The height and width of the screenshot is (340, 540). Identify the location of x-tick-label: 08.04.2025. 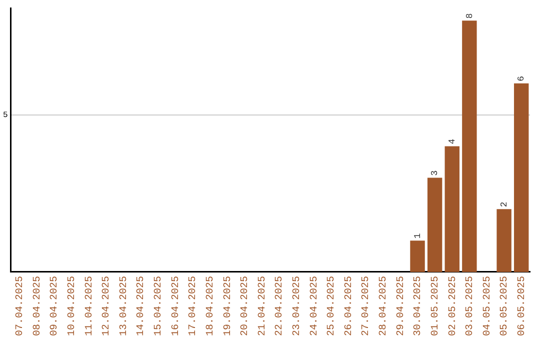
(38, 306).